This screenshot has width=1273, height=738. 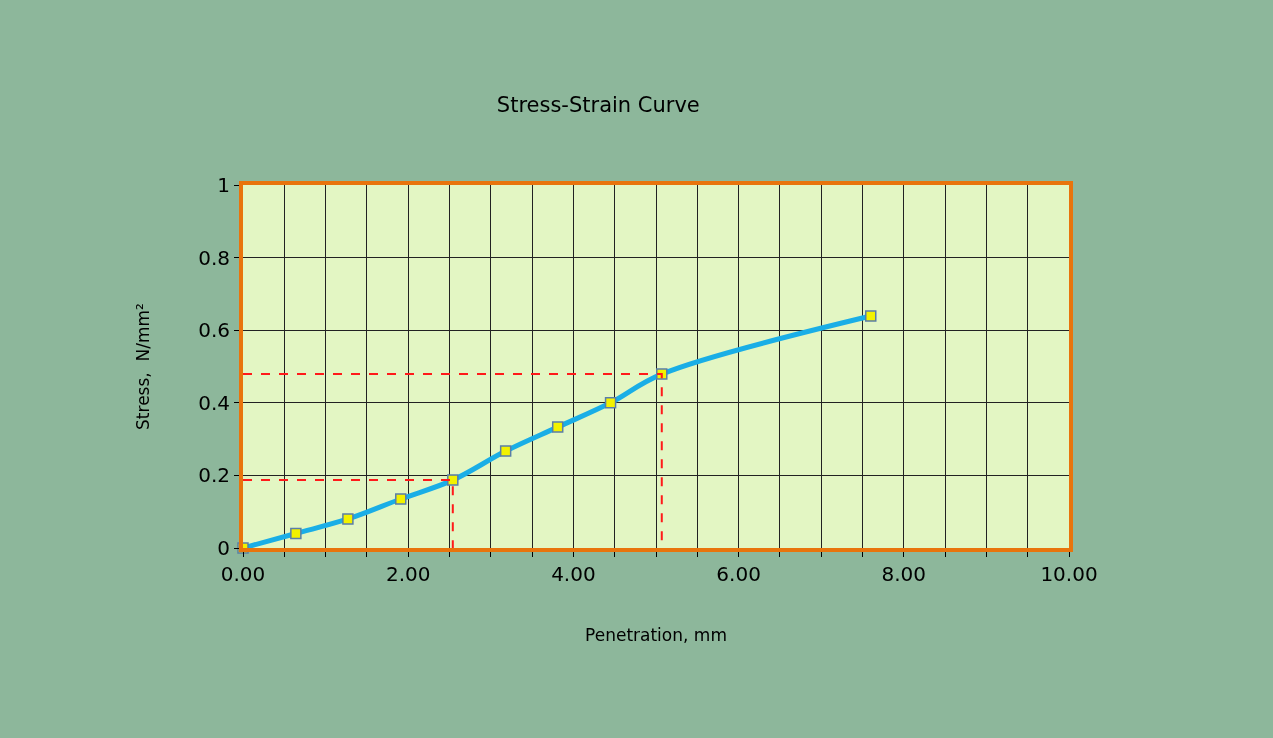 I want to click on x-tick-label: 10.00, so click(x=1069, y=574).